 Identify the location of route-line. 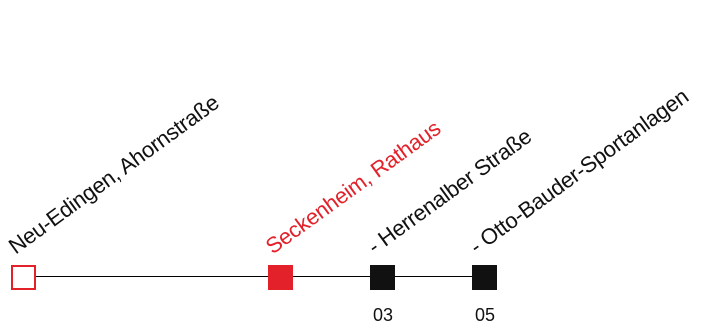
(254, 276).